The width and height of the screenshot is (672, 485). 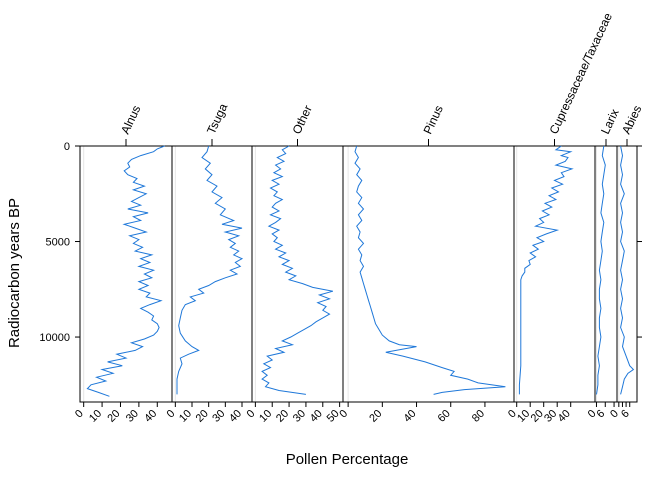 What do you see at coordinates (601, 414) in the screenshot?
I see `x-tick-label-larix: 6` at bounding box center [601, 414].